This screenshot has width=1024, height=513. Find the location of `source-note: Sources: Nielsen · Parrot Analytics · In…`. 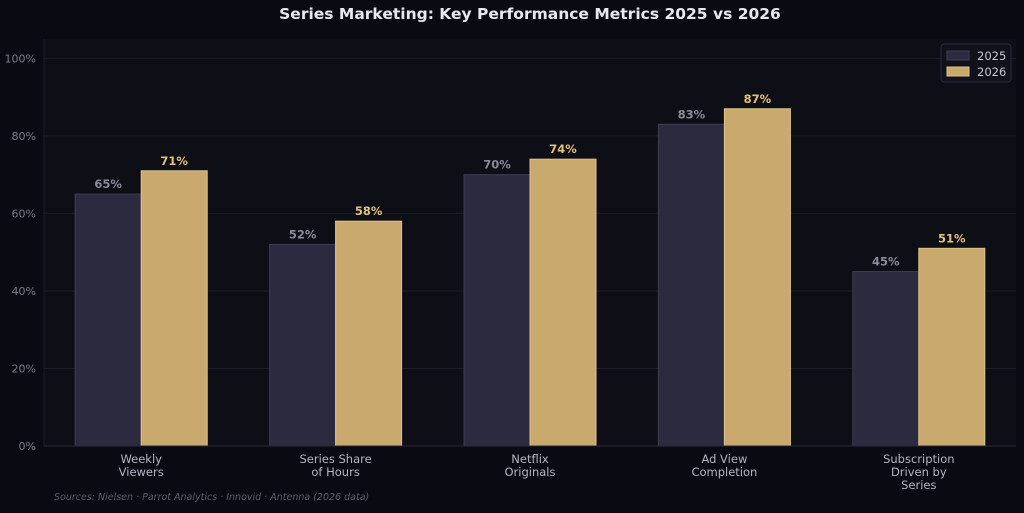

source-note: Sources: Nielsen · Parrot Analytics · In… is located at coordinates (211, 497).